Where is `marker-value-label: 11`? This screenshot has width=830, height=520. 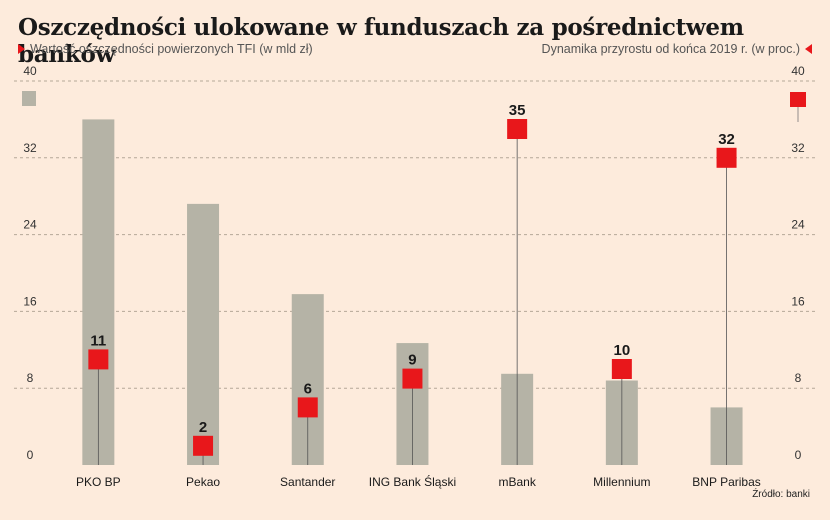 marker-value-label: 11 is located at coordinates (98, 340).